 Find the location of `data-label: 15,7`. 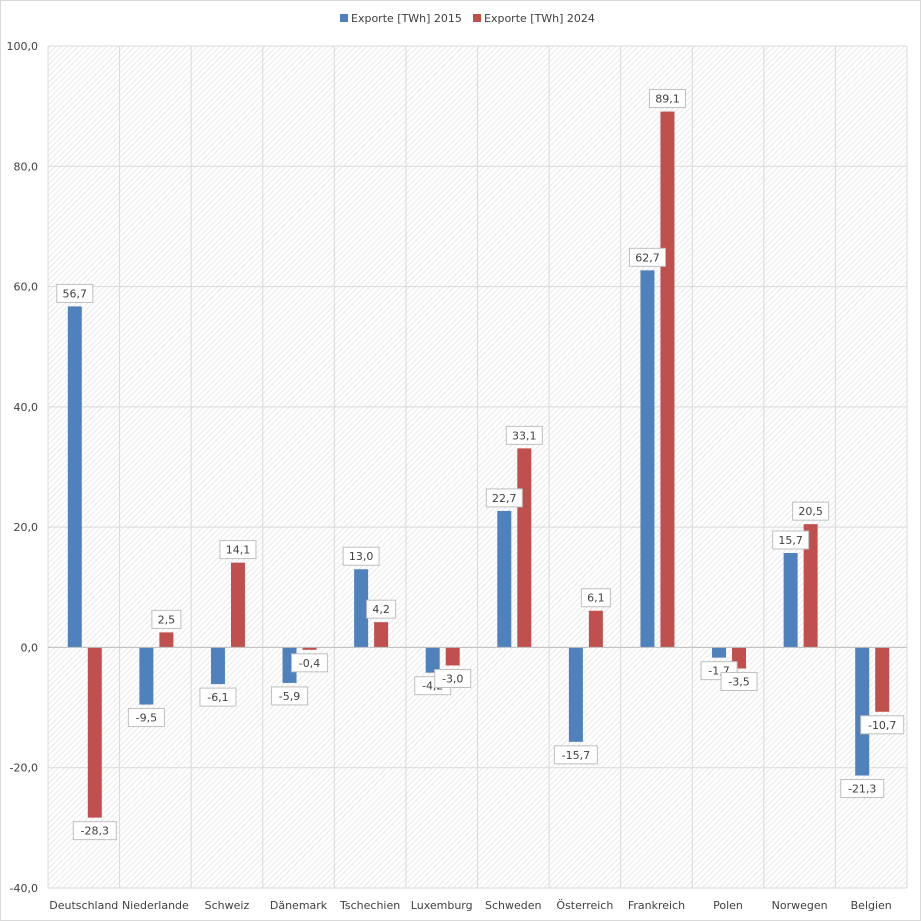

data-label: 15,7 is located at coordinates (790, 540).